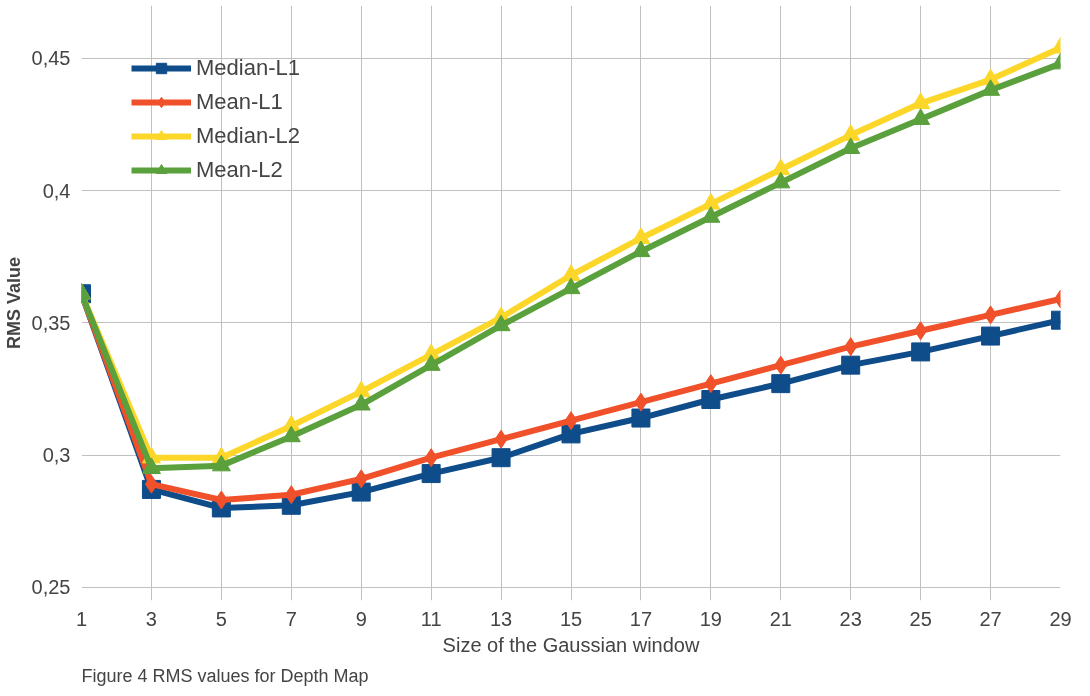 The image size is (1090, 696). Describe the element at coordinates (361, 618) in the screenshot. I see `x-tick-label: 9` at that location.